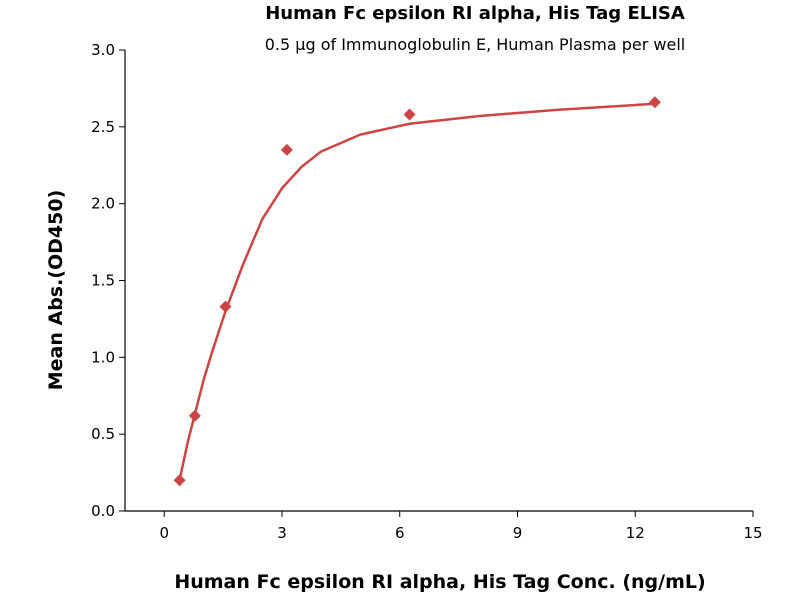 This screenshot has height=600, width=800. I want to click on x-tick-label: 9, so click(518, 533).